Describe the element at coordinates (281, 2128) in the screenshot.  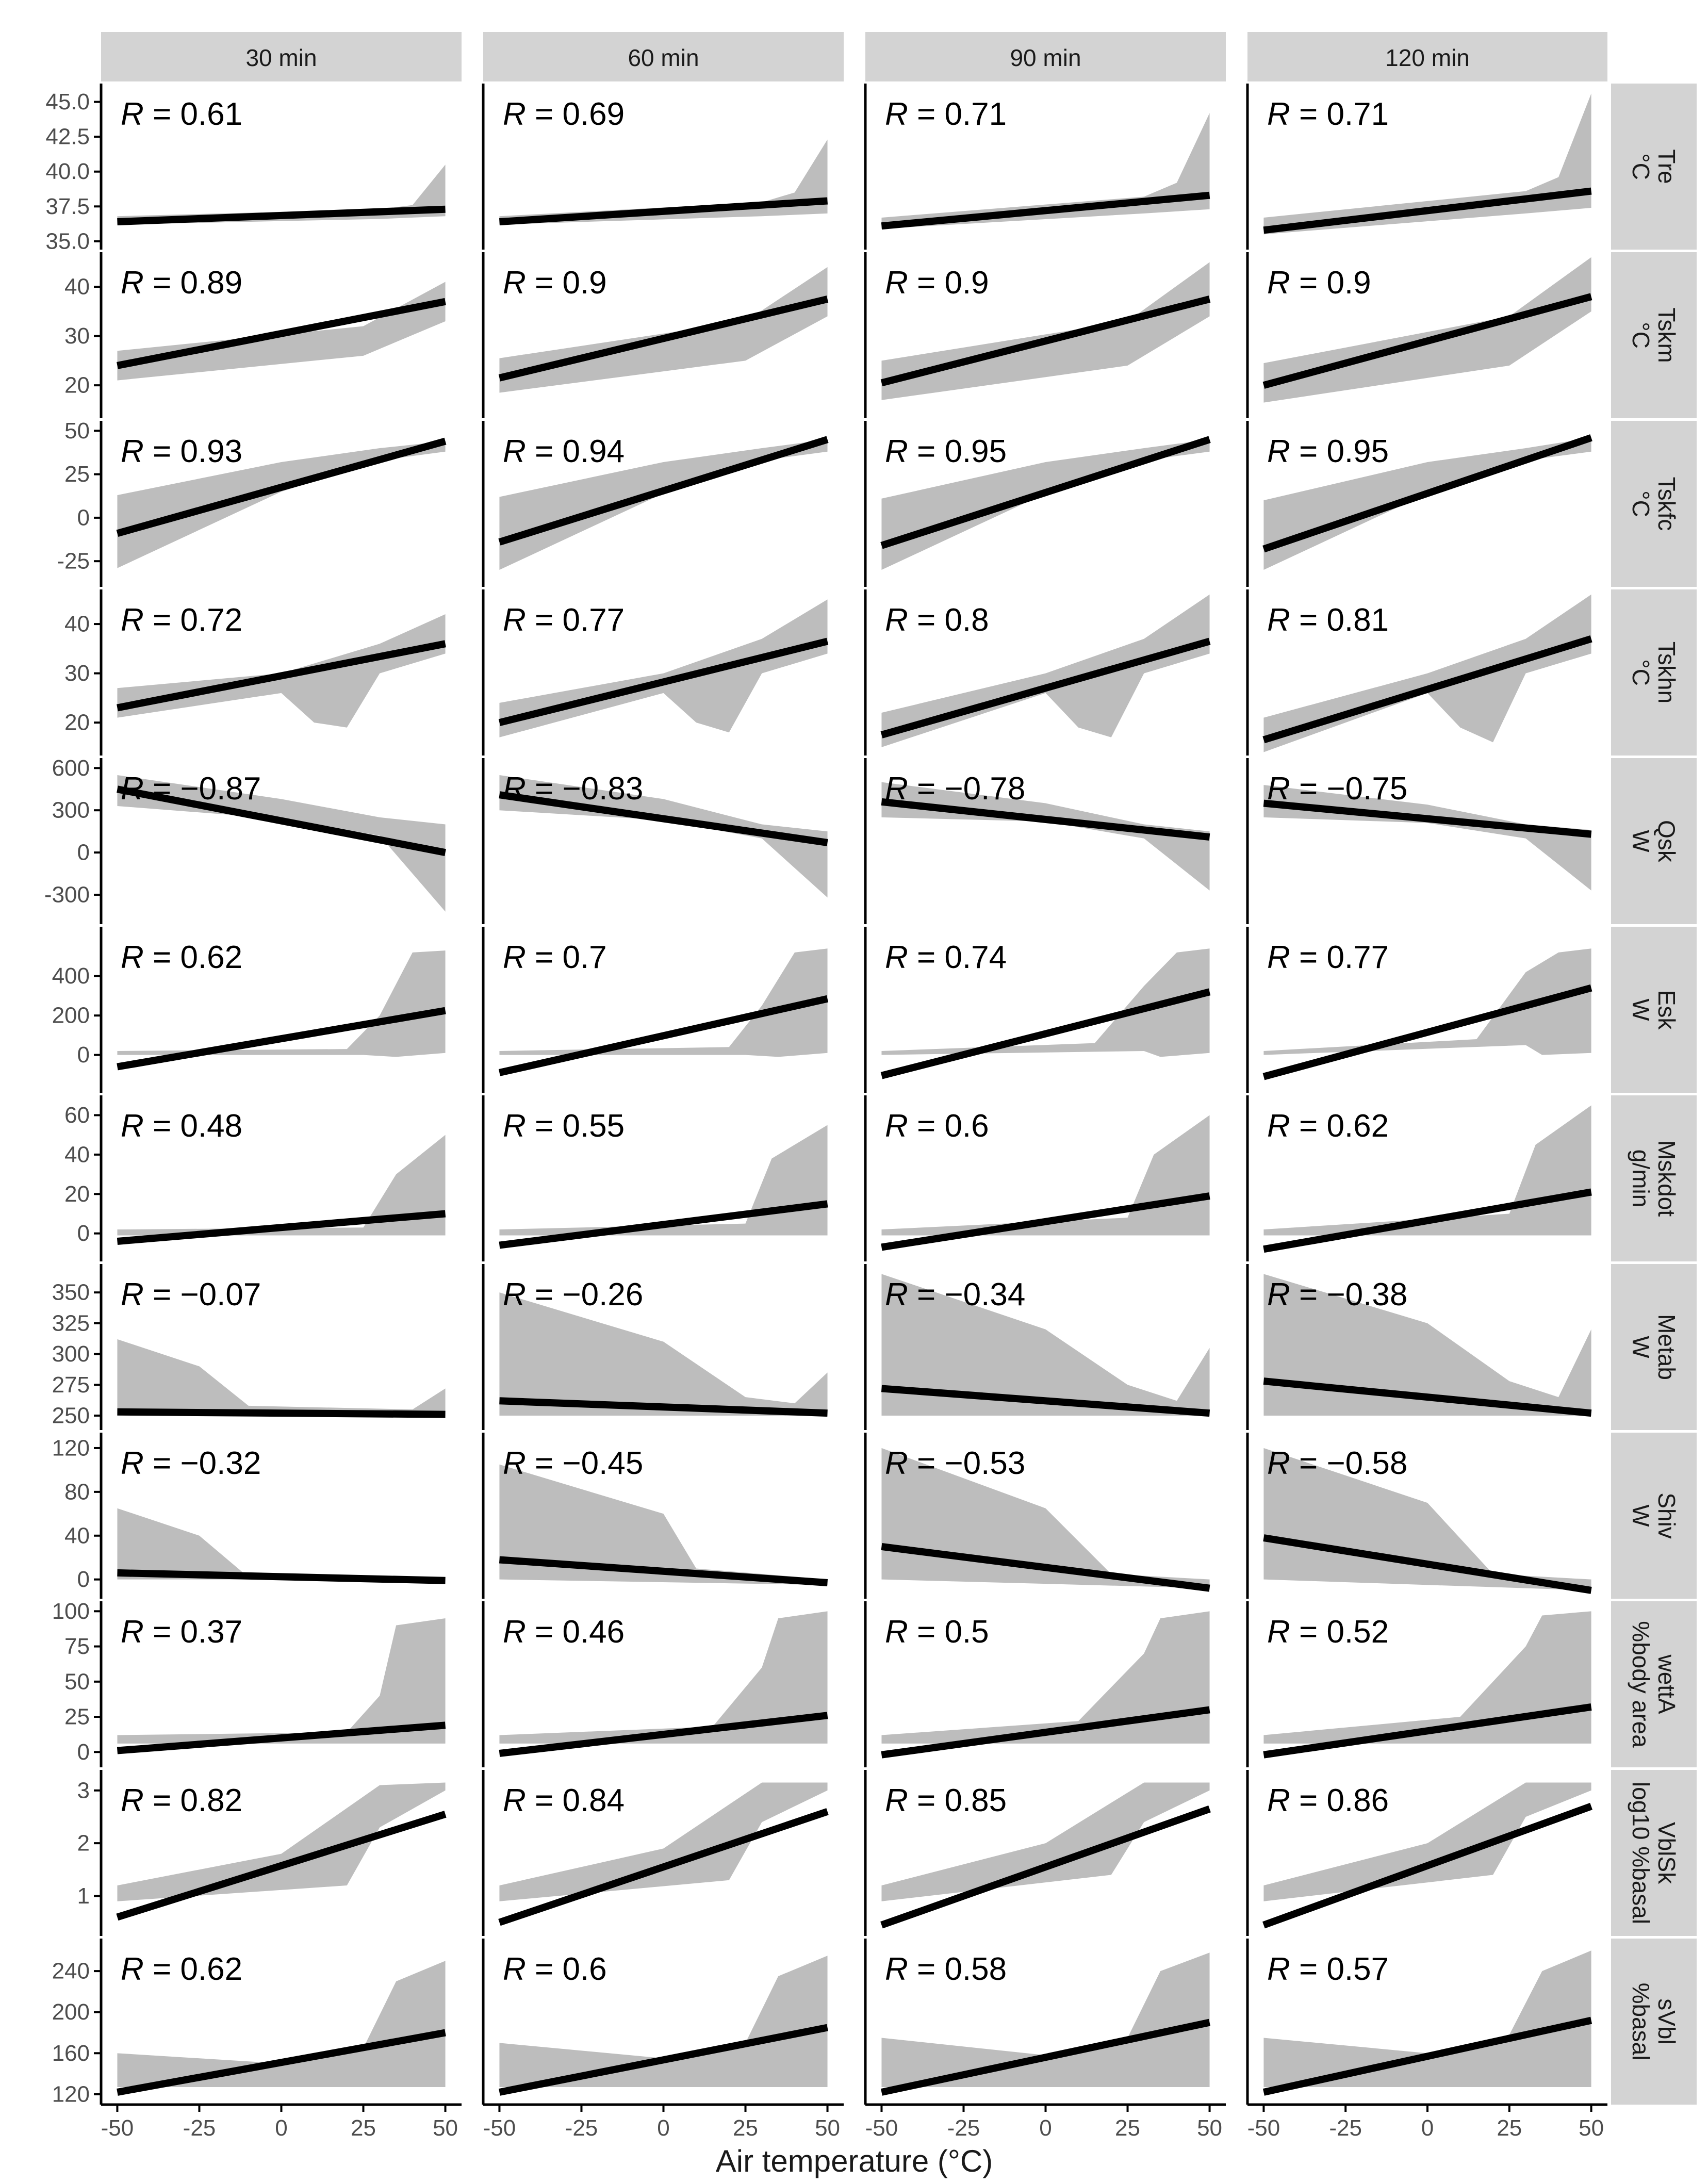
I see `x-tick-label: 0` at that location.